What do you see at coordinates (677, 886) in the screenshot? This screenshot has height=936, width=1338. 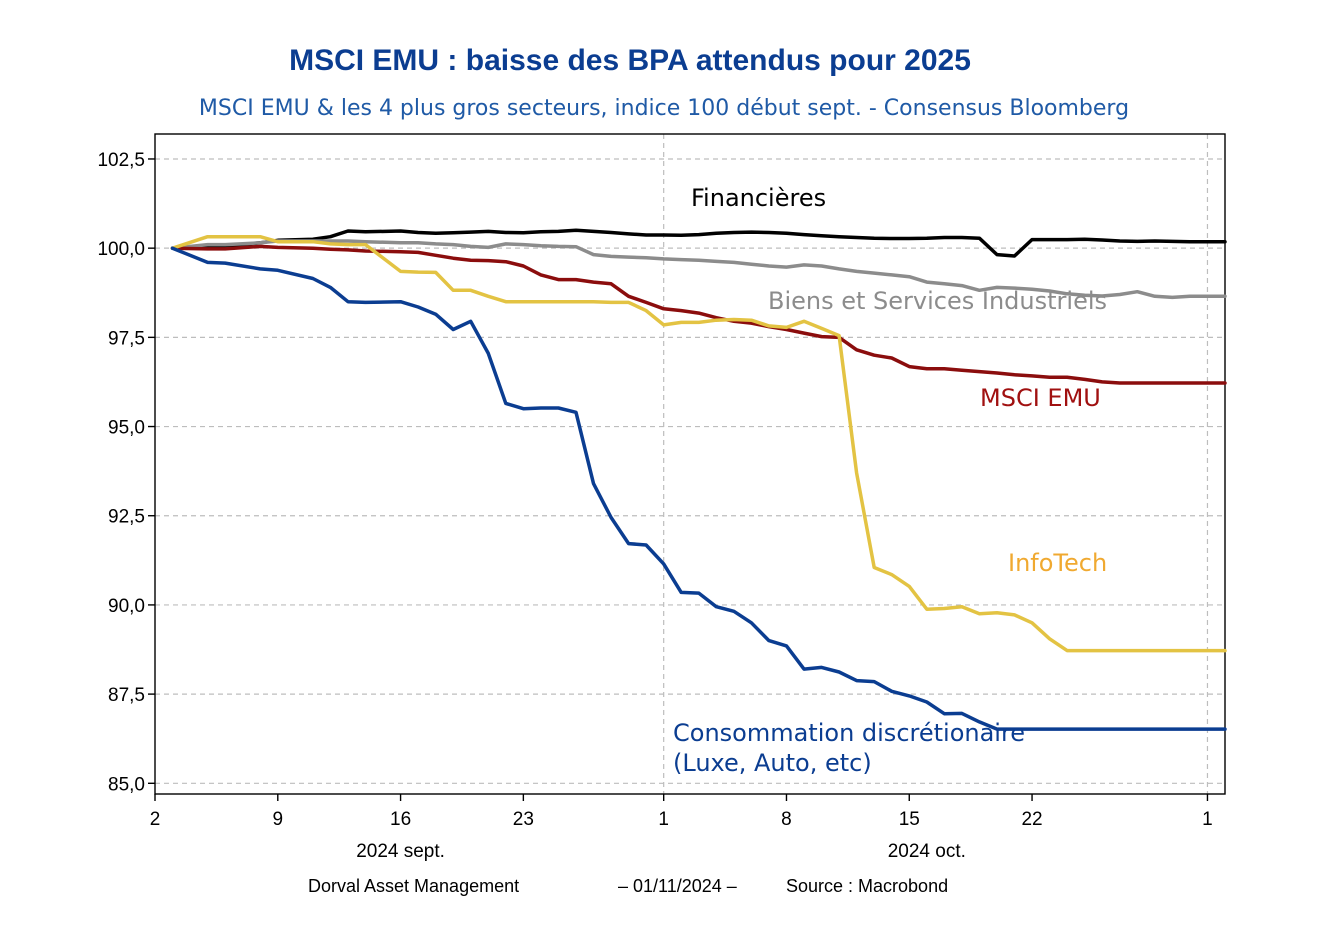 I see `footer-date: – 01/11/2024 –` at bounding box center [677, 886].